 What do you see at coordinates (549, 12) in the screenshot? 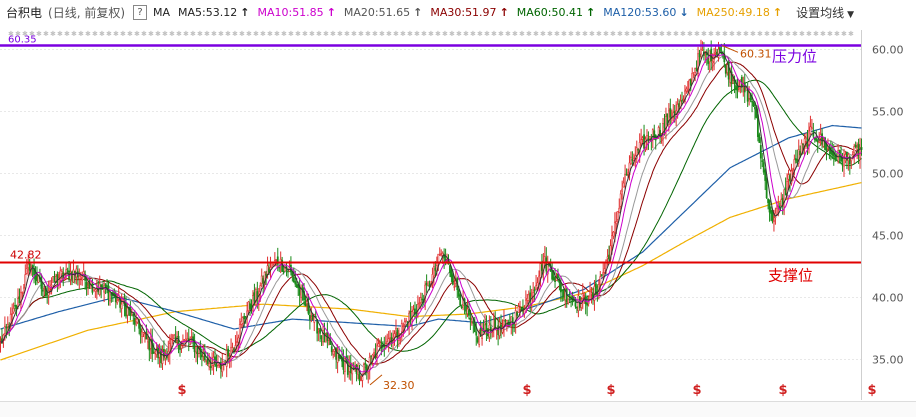
I see `ma-legend-item: MA60:50.41` at bounding box center [549, 12].